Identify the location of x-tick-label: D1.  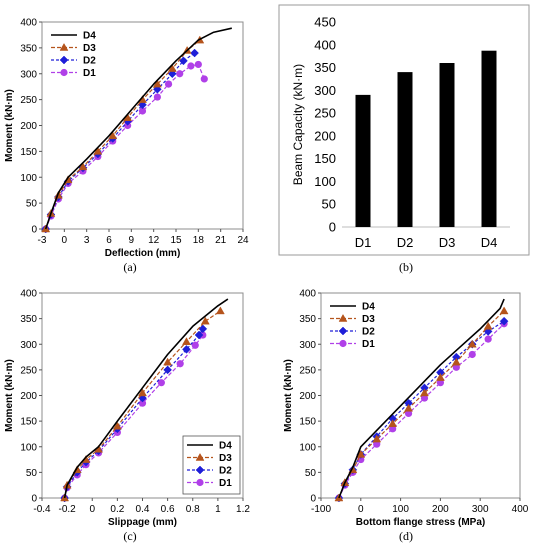
(363, 242).